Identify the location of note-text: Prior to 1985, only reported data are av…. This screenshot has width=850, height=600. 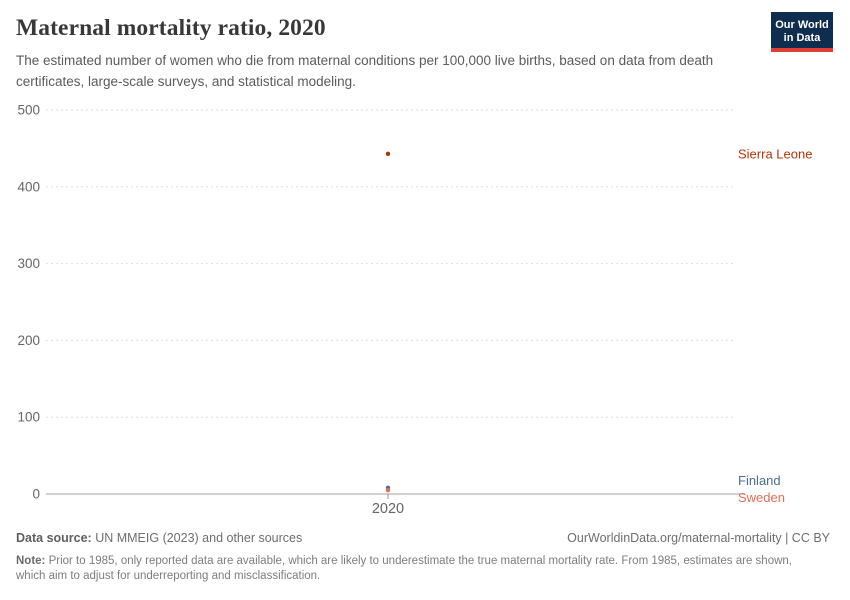
(404, 568).